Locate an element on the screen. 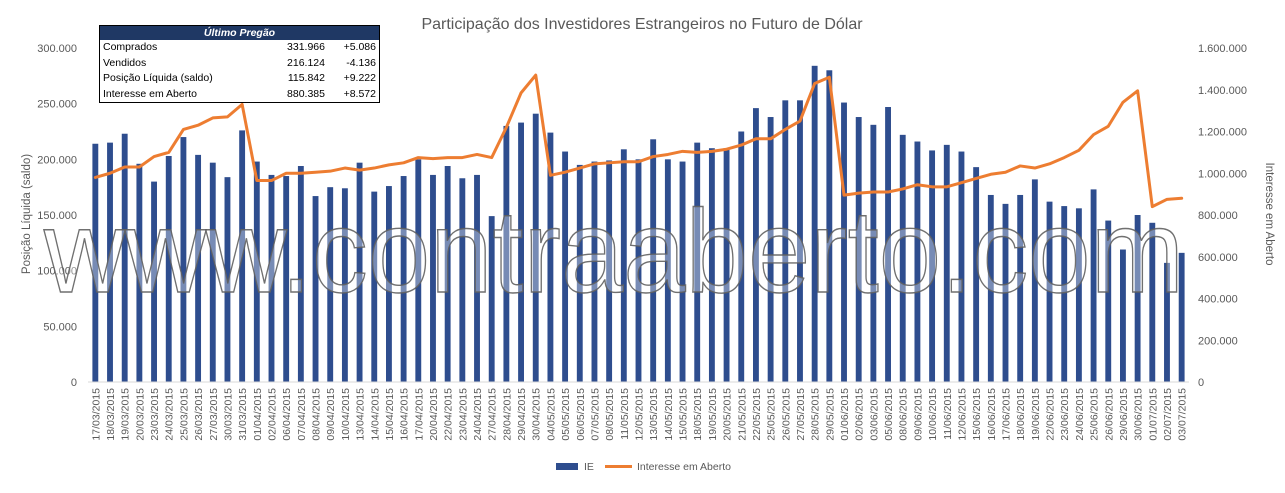 Image resolution: width=1285 pixels, height=493 pixels. x-tick-label: 31/03/2015 is located at coordinates (243, 414).